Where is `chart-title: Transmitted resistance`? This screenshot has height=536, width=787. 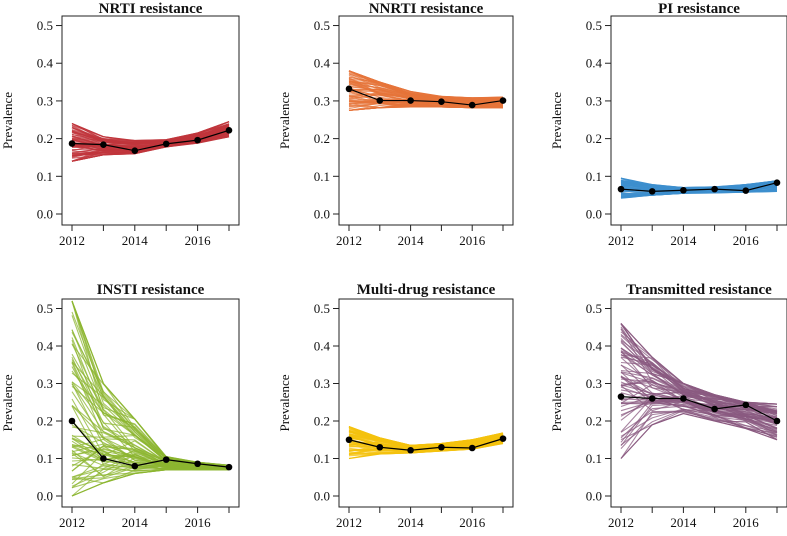
chart-title: Transmitted resistance is located at coordinates (699, 290).